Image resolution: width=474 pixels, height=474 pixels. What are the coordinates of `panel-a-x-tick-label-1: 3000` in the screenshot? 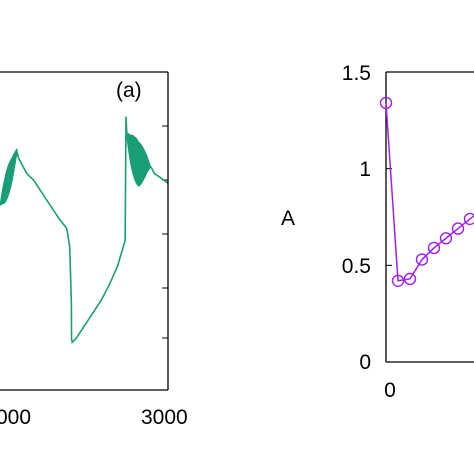 It's located at (164, 417).